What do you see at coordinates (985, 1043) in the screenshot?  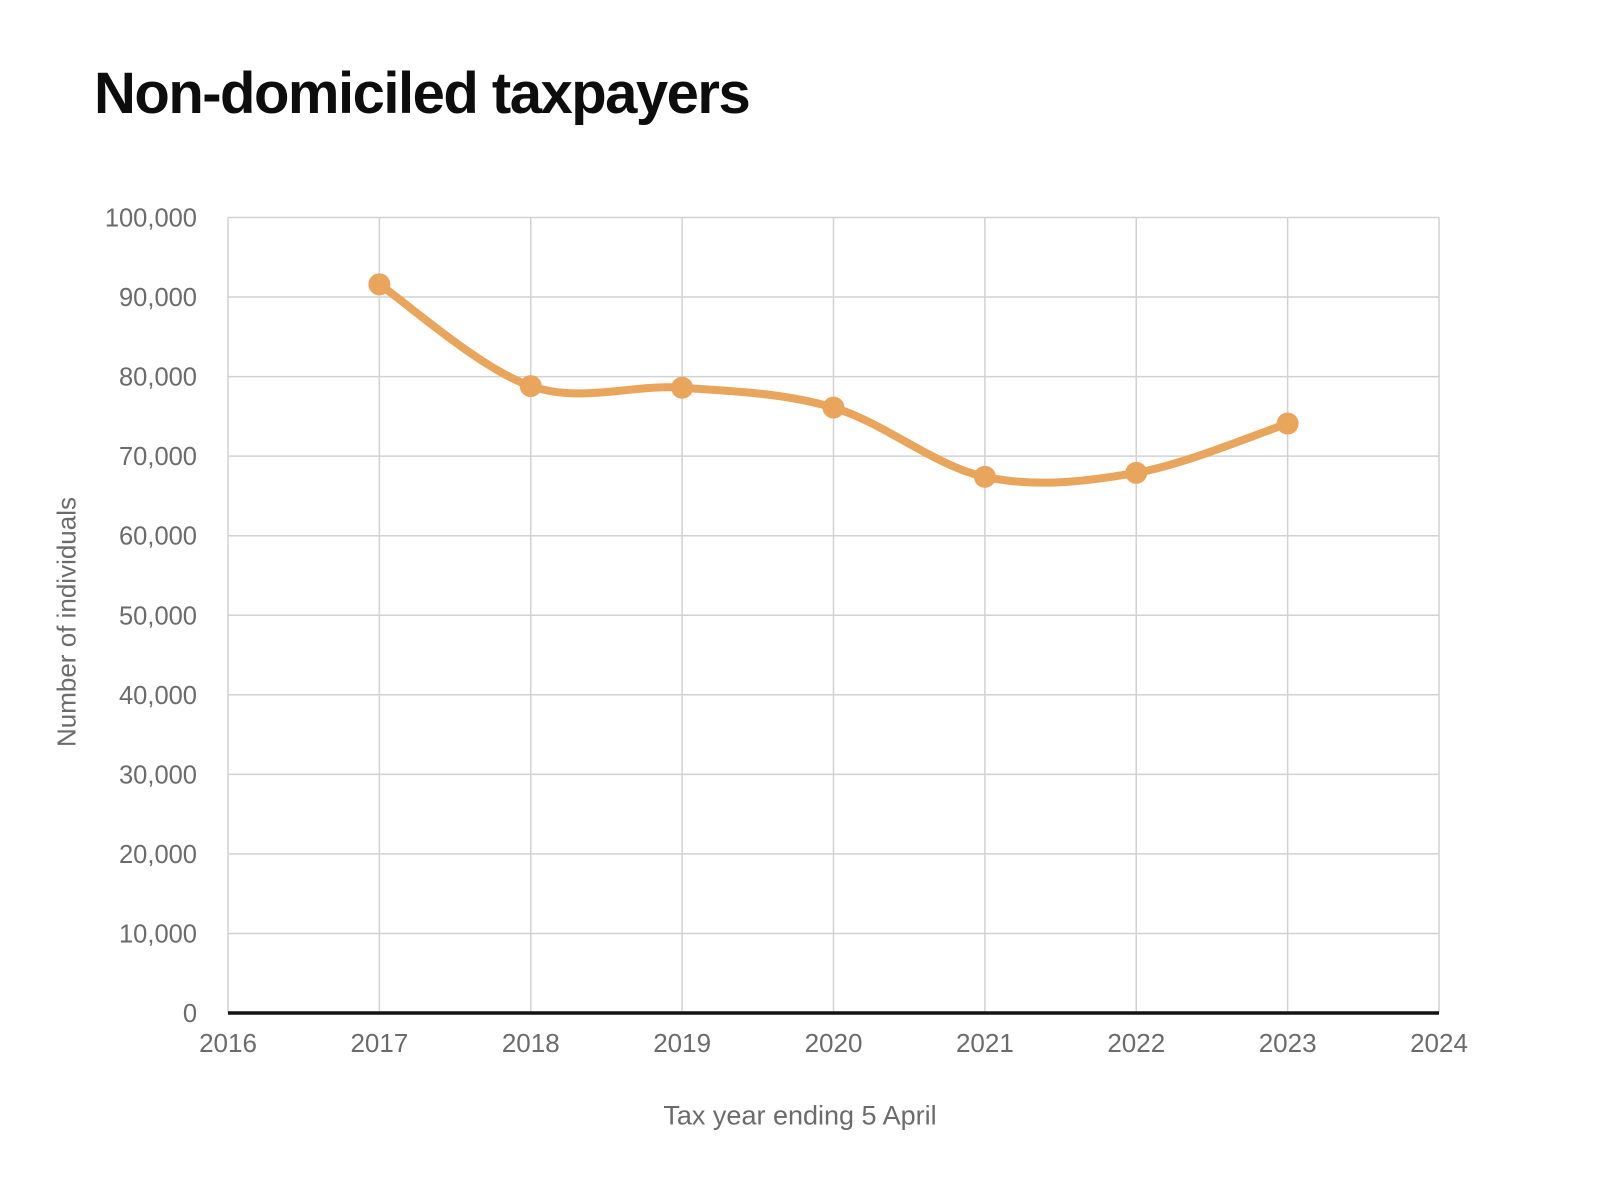 I see `x-tick-label: 2021` at bounding box center [985, 1043].